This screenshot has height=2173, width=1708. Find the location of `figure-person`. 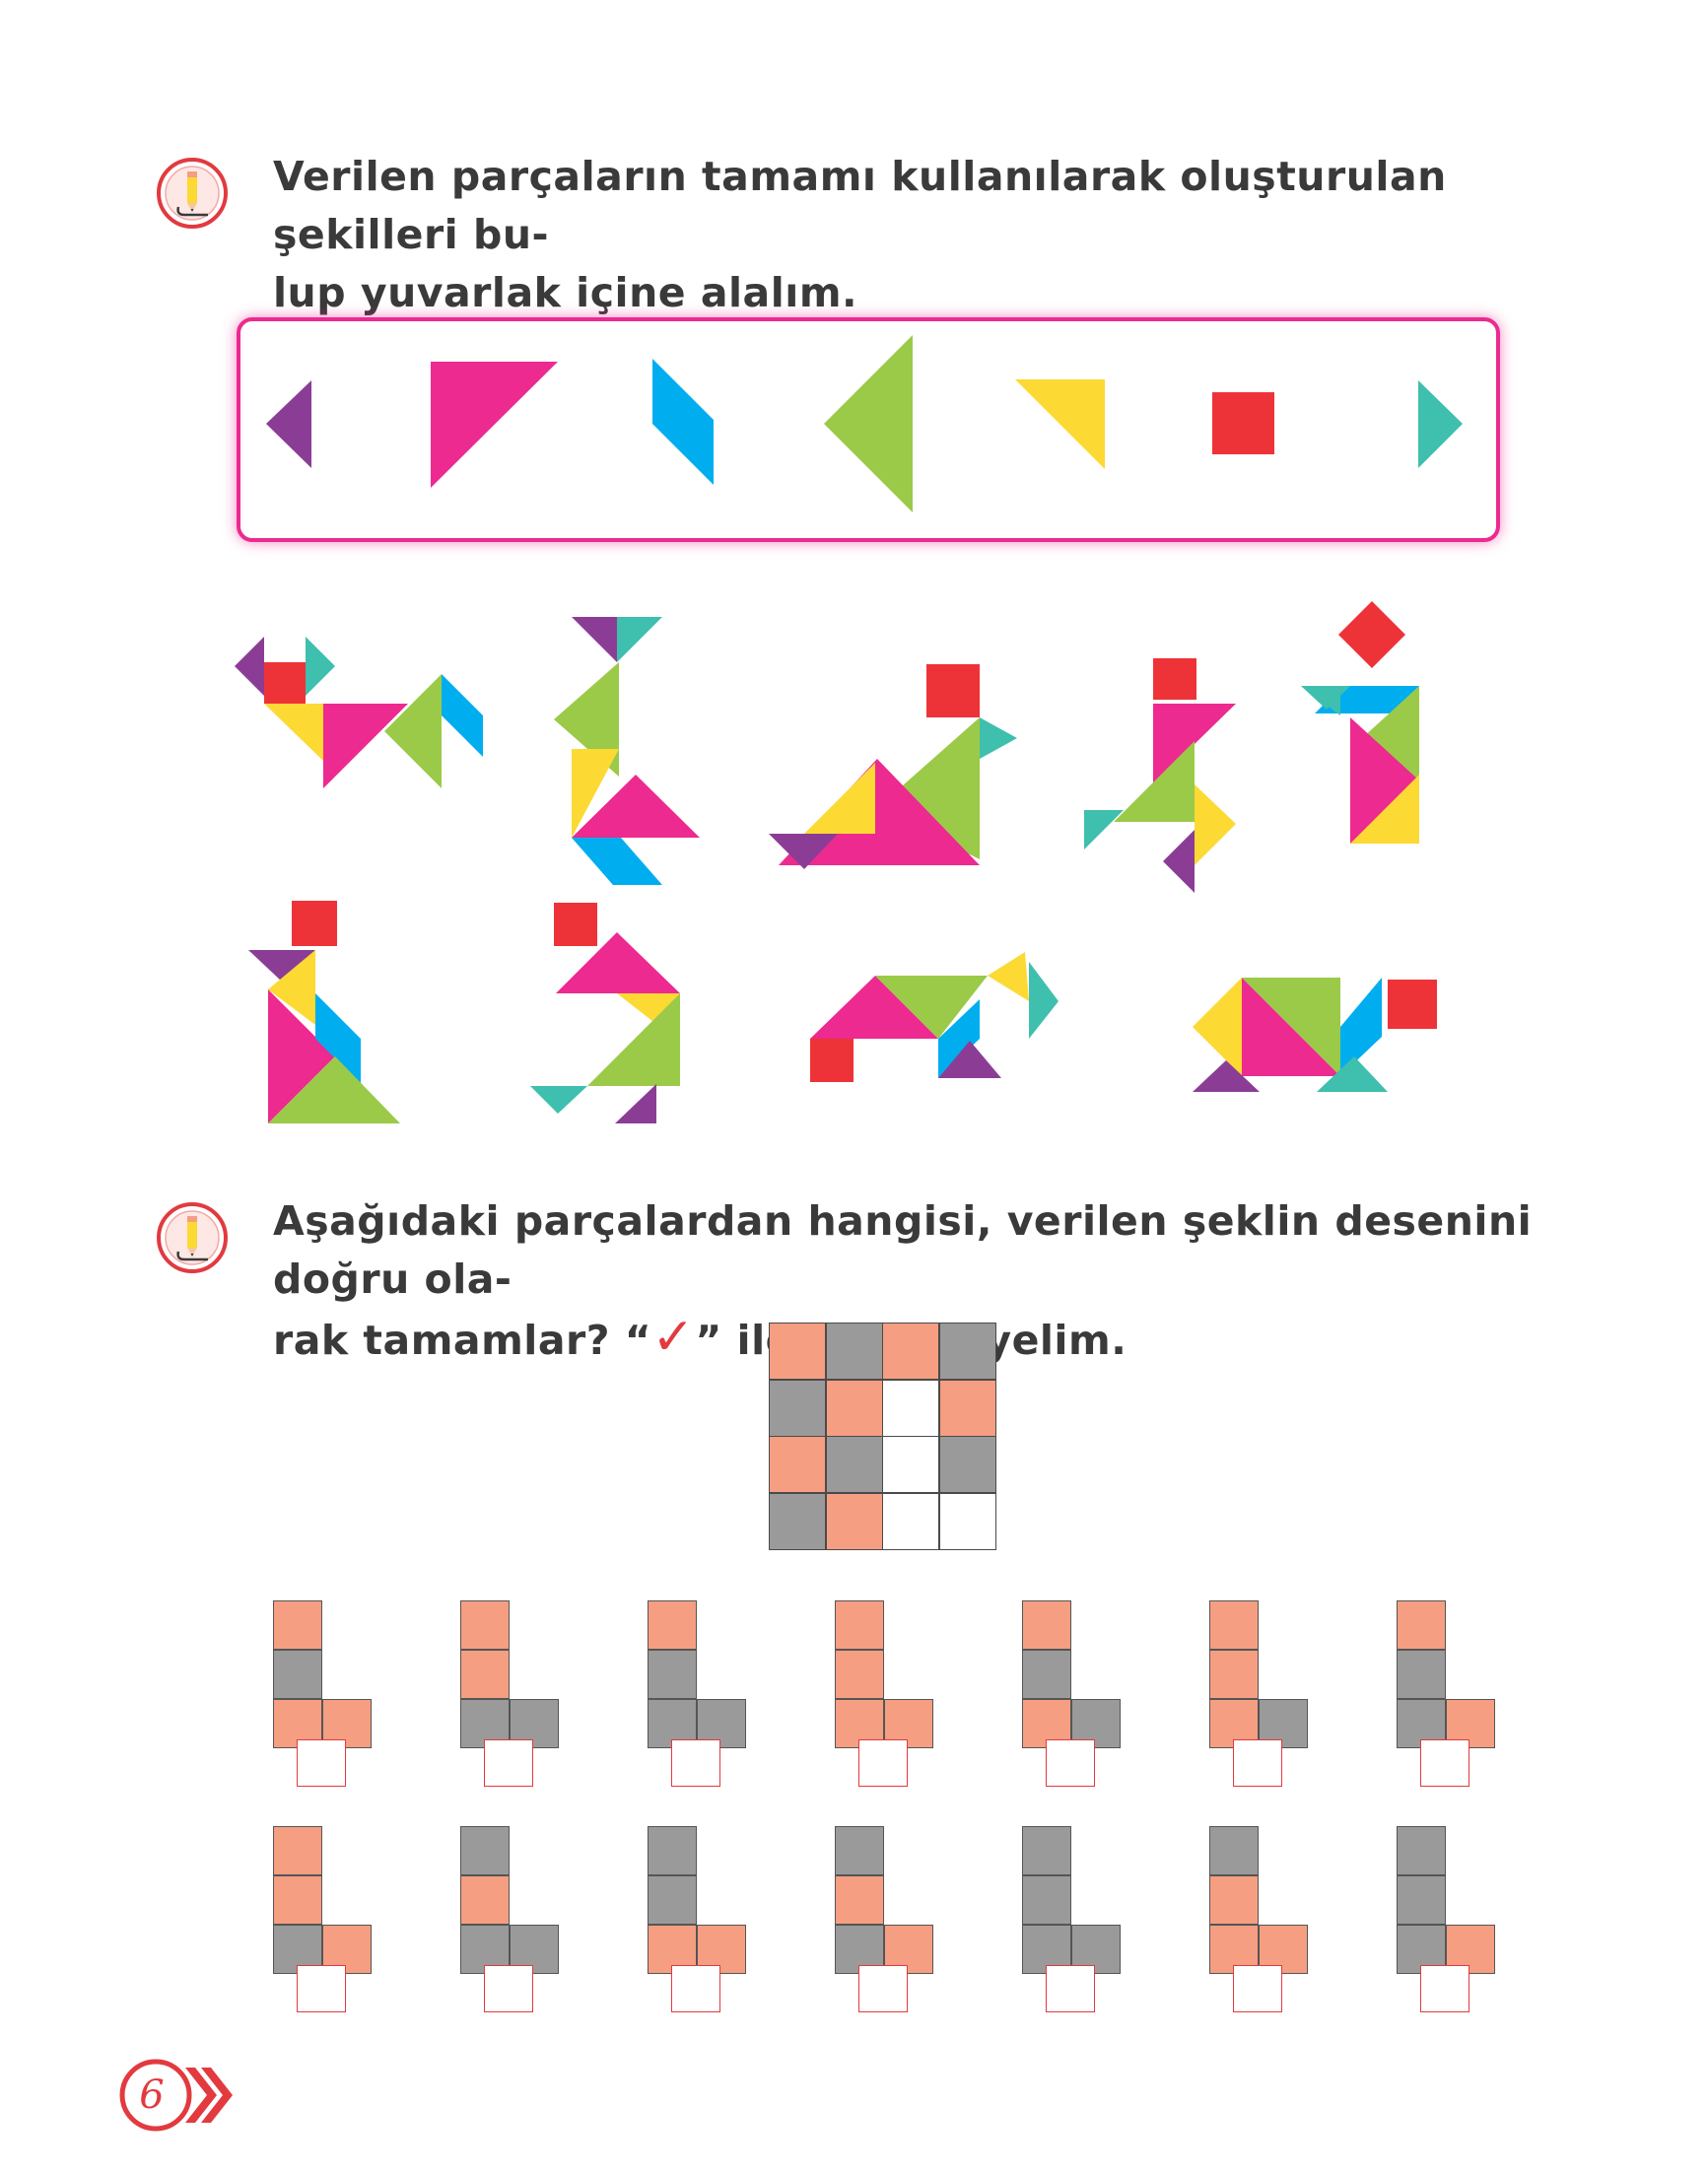

figure-person is located at coordinates (324, 1012).